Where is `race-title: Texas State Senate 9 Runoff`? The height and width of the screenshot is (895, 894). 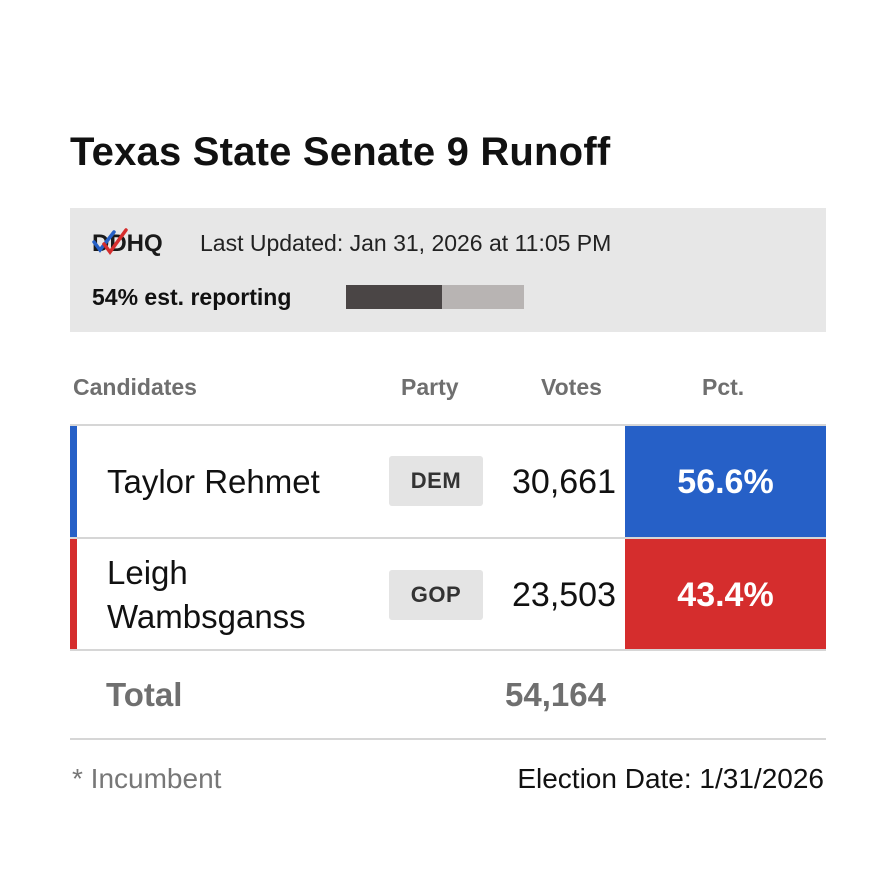 race-title: Texas State Senate 9 Runoff is located at coordinates (340, 152).